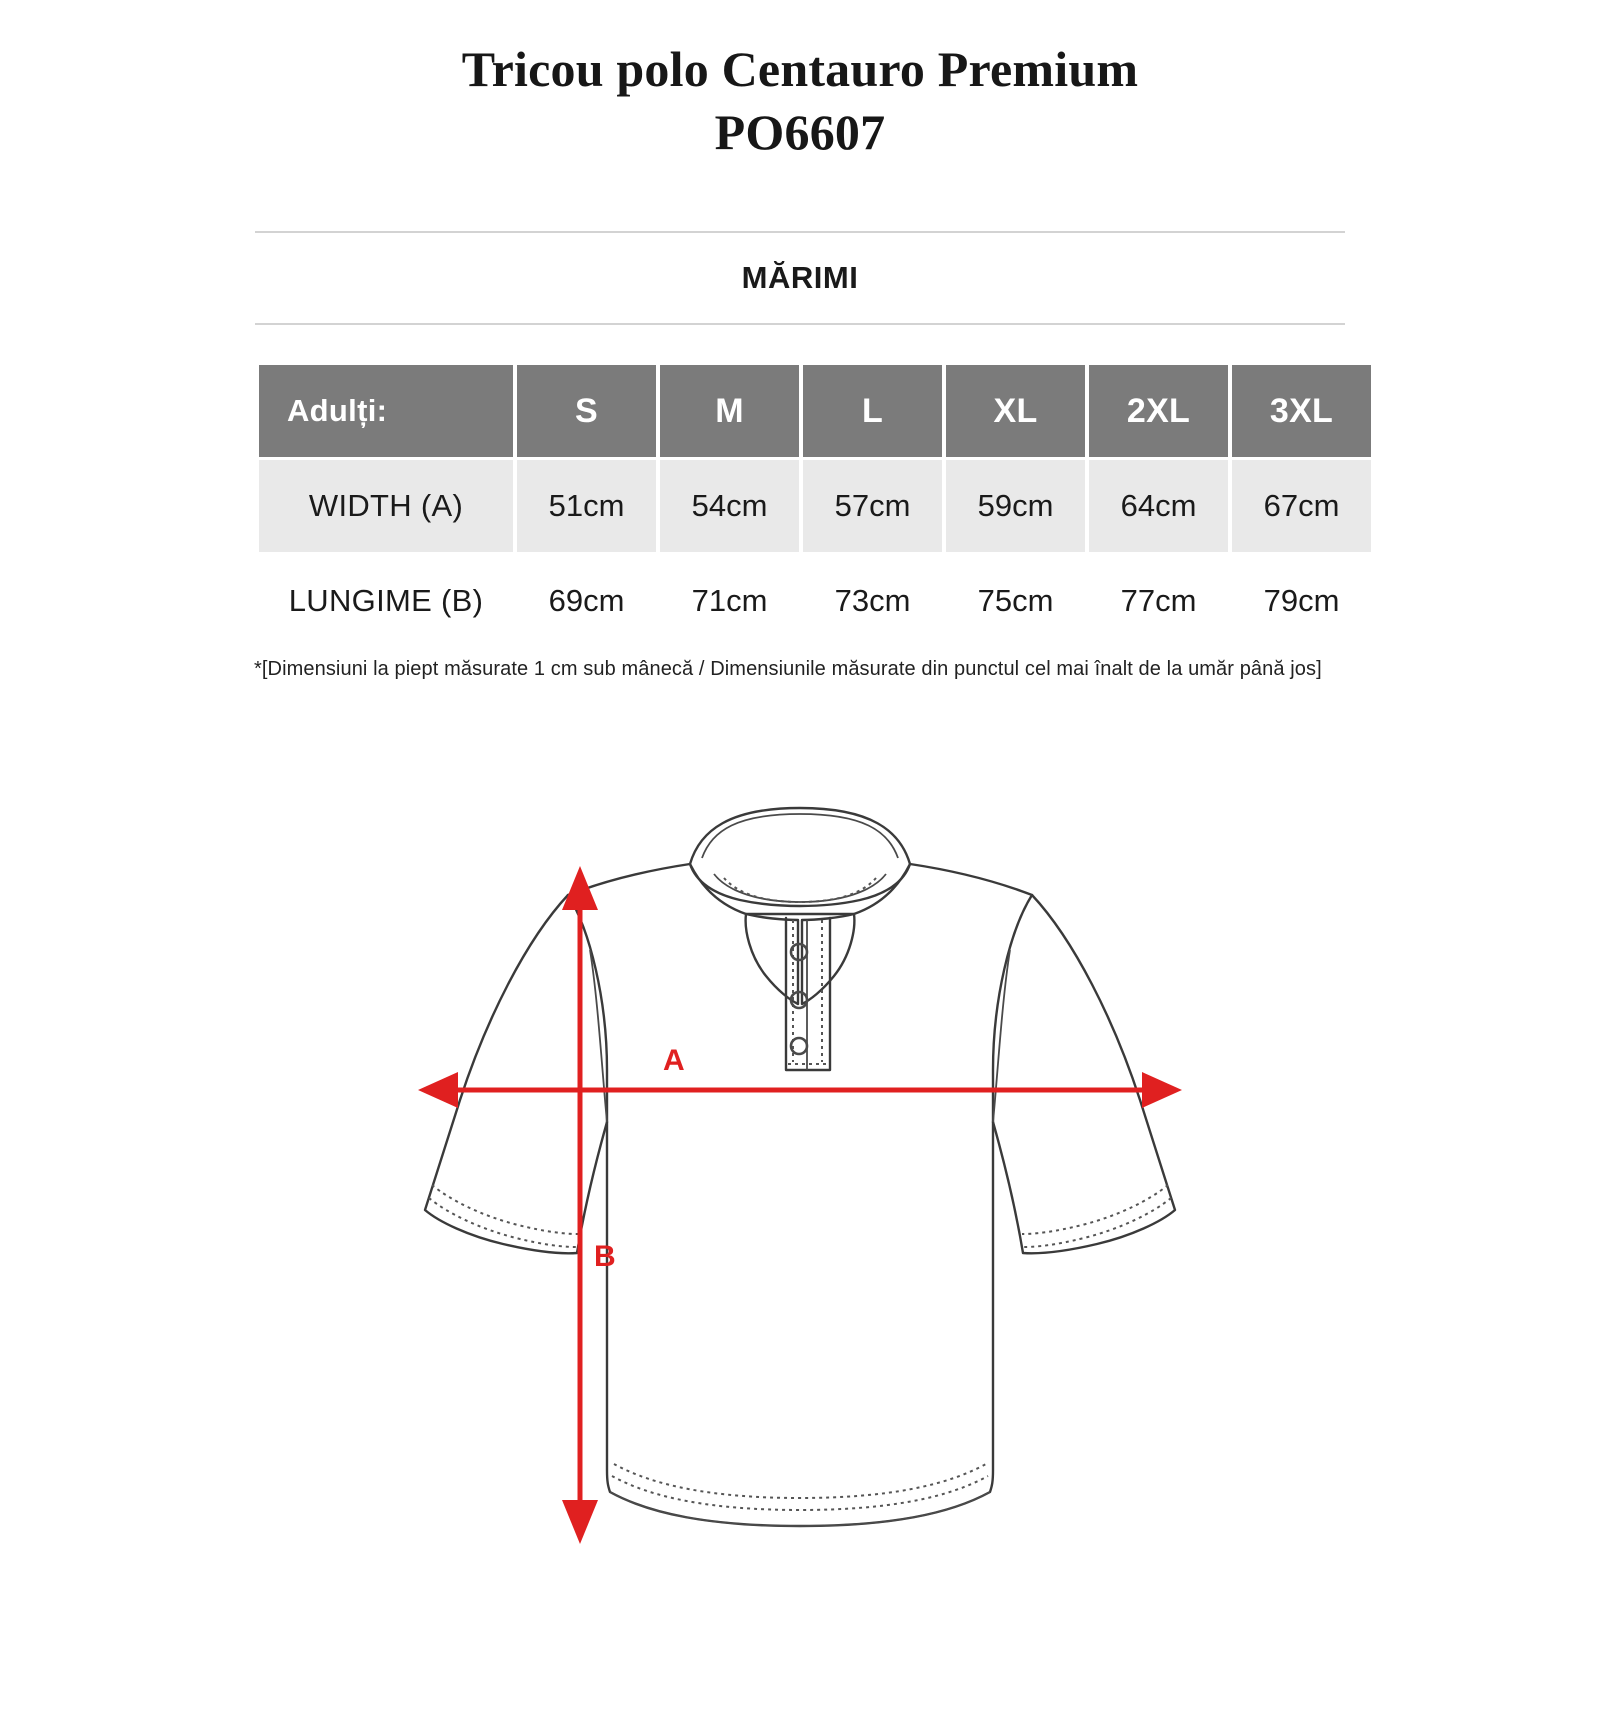 This screenshot has height=1710, width=1600. Describe the element at coordinates (872, 601) in the screenshot. I see `cell-length-l: 73cm` at that location.